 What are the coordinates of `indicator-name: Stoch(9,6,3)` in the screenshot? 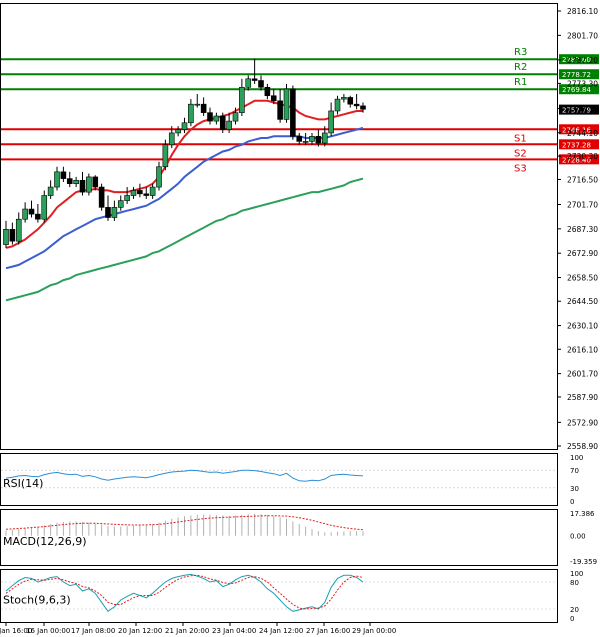 It's located at (37, 600).